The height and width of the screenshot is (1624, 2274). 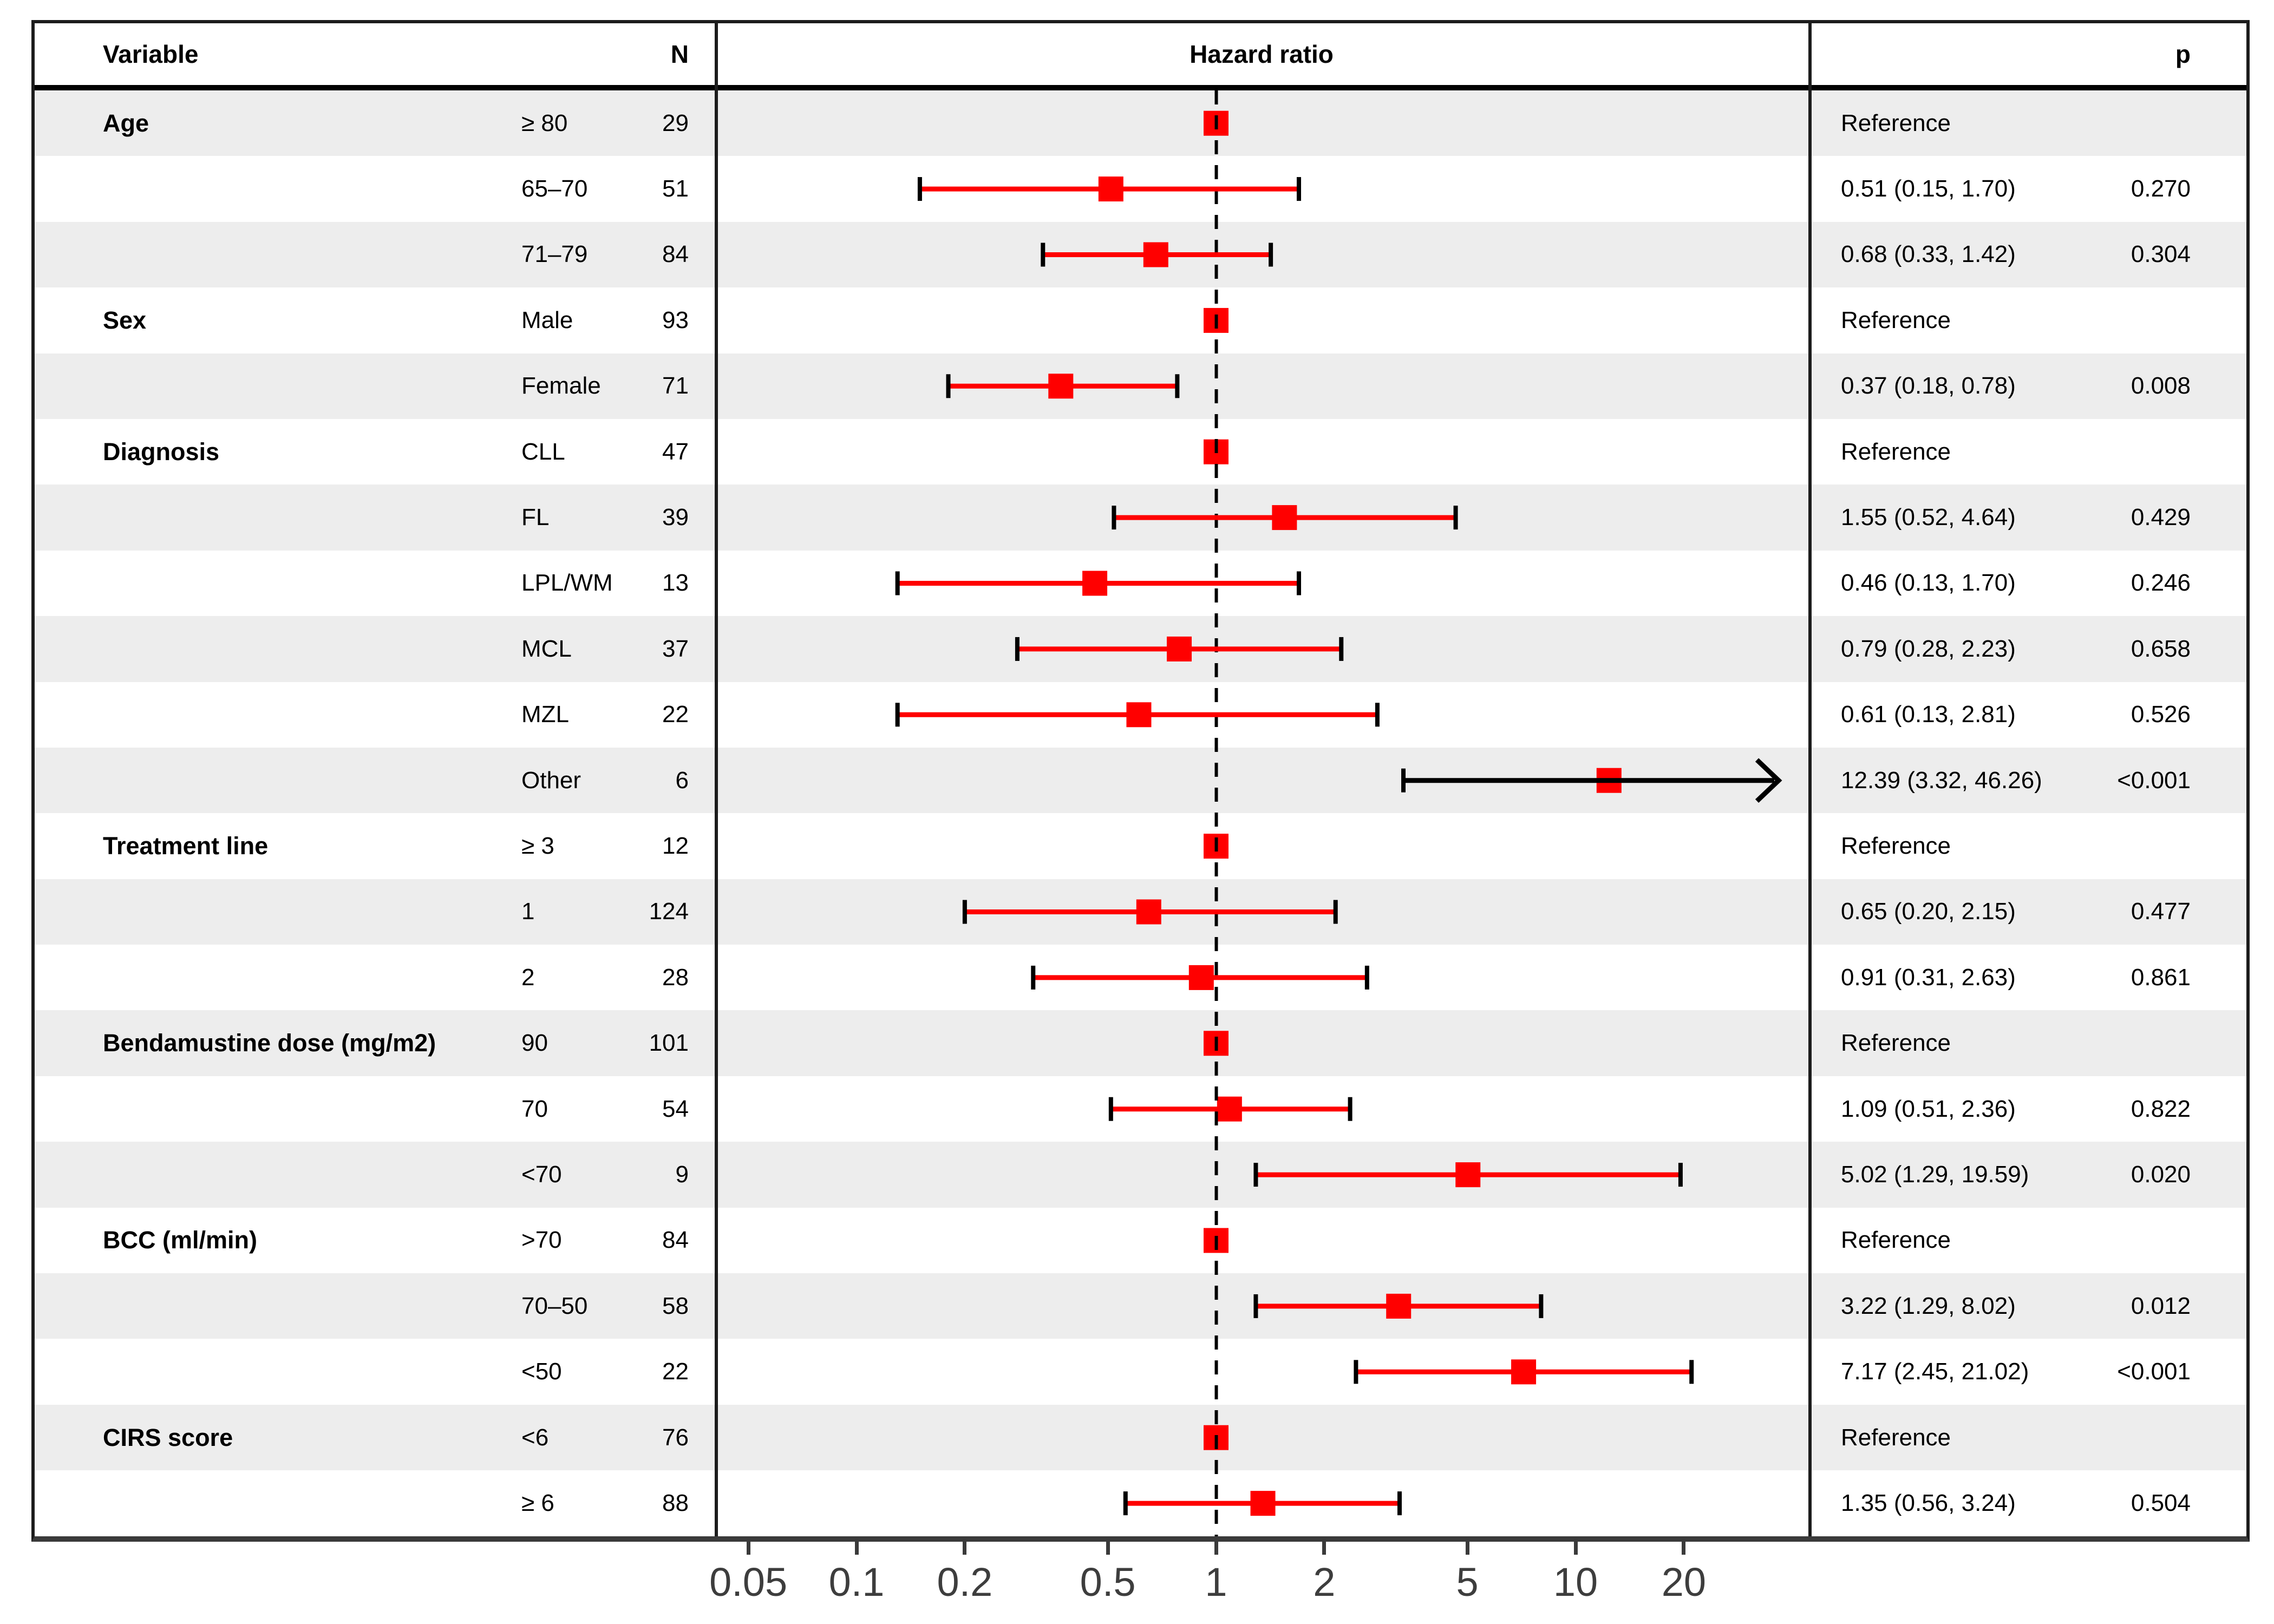 I want to click on table-row: <50 22 7.17 (2.45, 21.02) <0.001, so click(x=1141, y=1371).